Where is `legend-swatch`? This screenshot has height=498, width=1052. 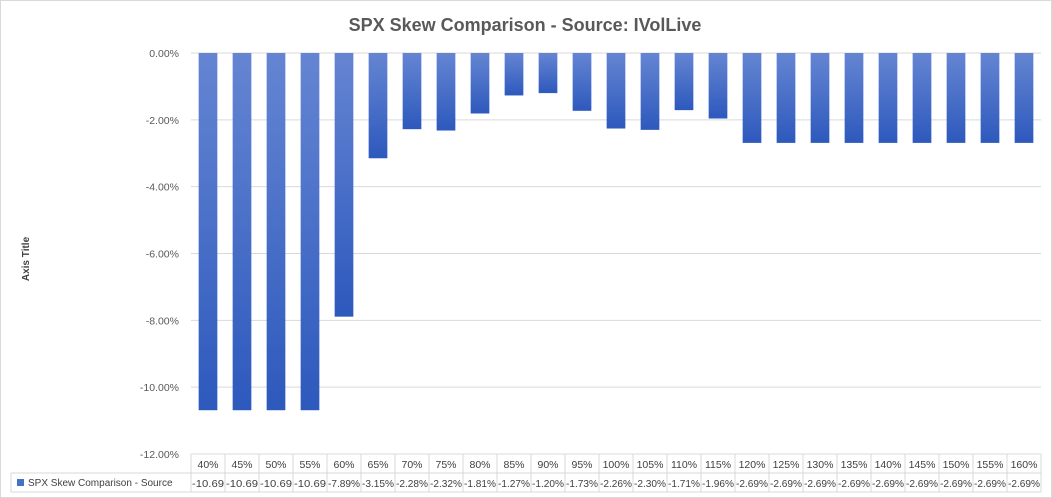
legend-swatch is located at coordinates (20, 482).